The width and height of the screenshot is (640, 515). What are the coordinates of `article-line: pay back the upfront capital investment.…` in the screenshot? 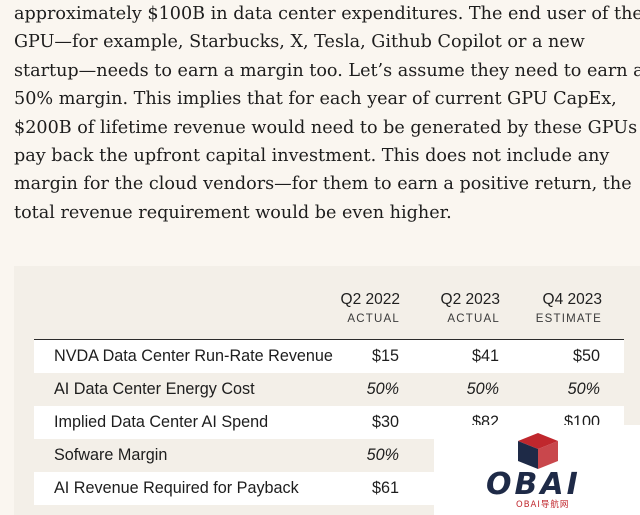 It's located at (312, 155).